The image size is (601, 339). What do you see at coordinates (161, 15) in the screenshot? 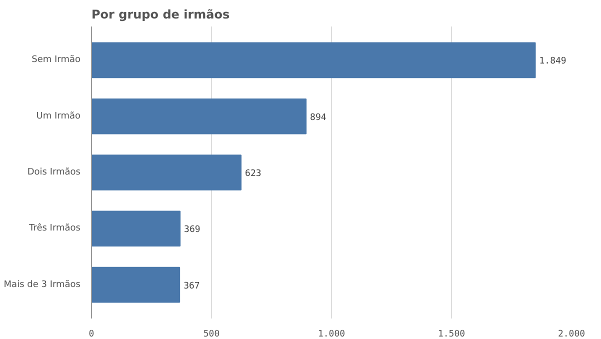
I see `chart-title: Por grupo de irmãos` at bounding box center [161, 15].